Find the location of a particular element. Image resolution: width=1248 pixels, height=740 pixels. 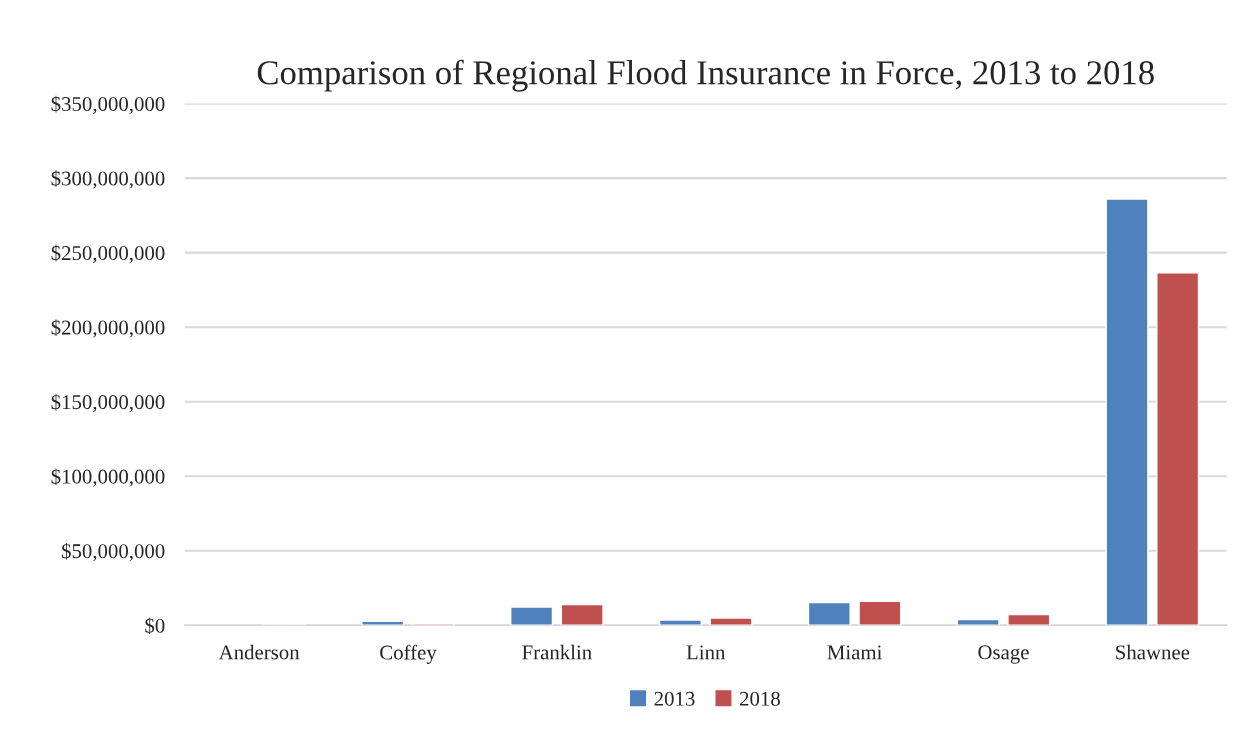

chart-title: Comparison of Regional Flood Insurance in Force, 2013 to 2018 is located at coordinates (705, 75).